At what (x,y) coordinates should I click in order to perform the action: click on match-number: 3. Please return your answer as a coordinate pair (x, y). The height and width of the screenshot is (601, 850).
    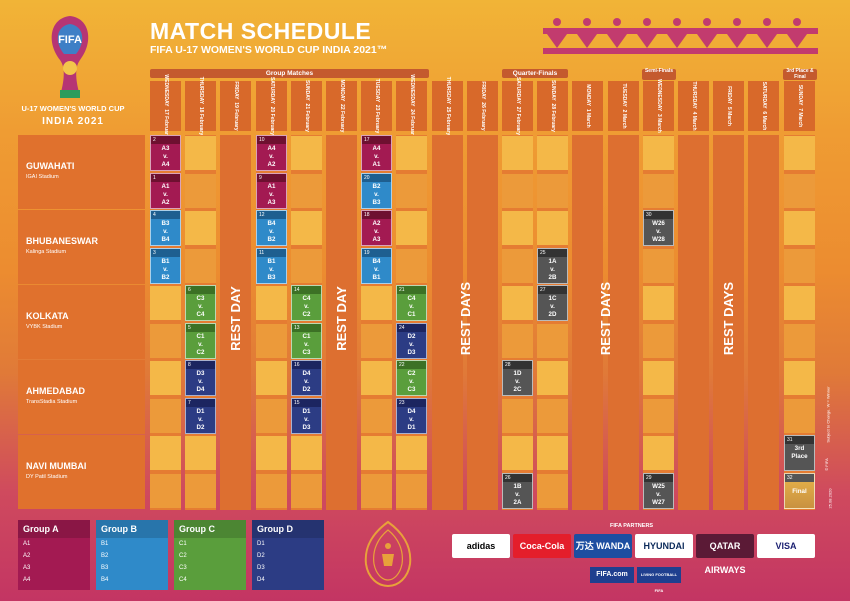
    Looking at the image, I should click on (165, 252).